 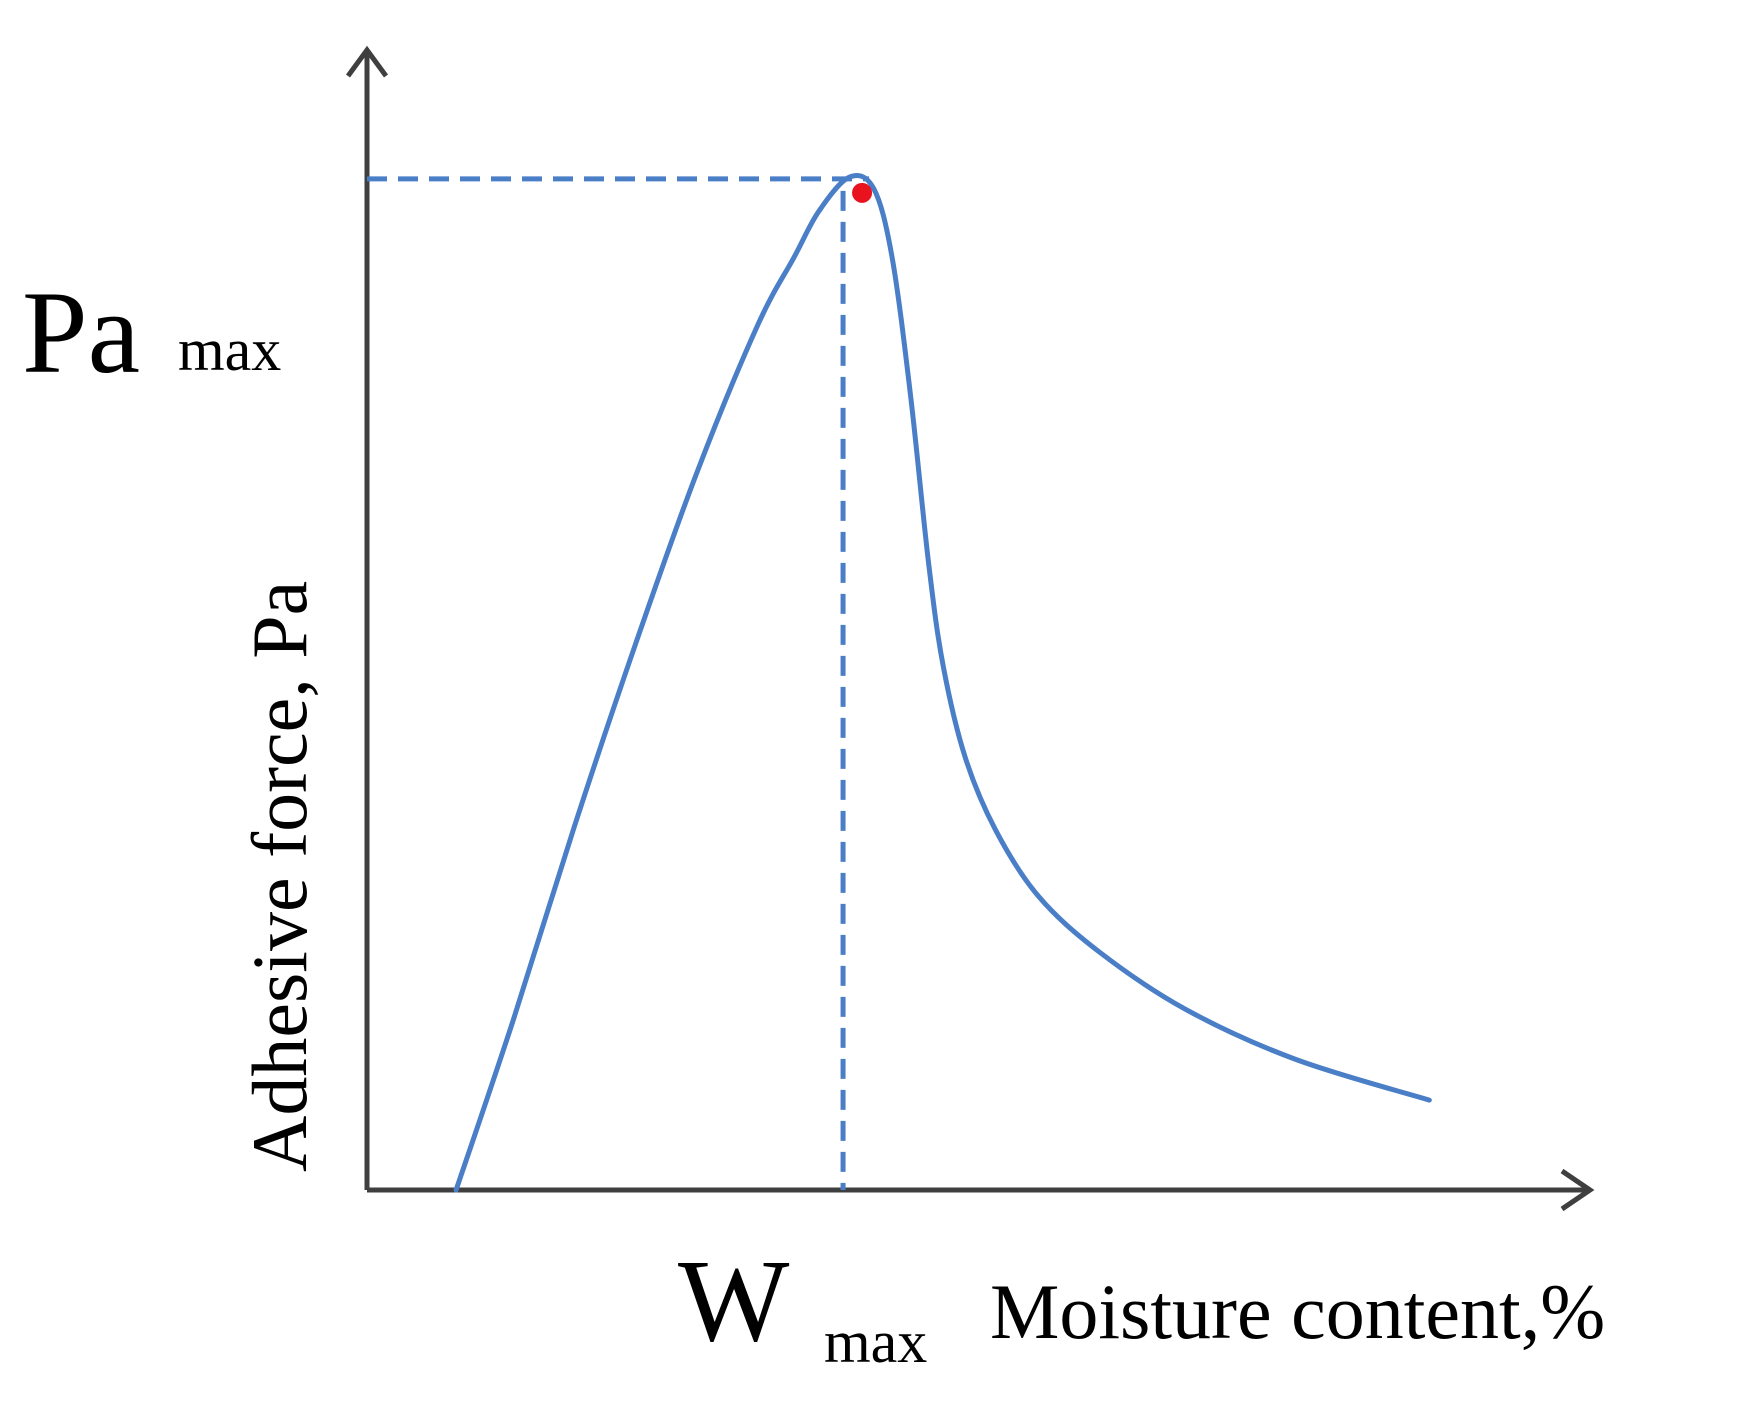 I want to click on x-axis-label: Moisture content,%, so click(x=1297, y=1311).